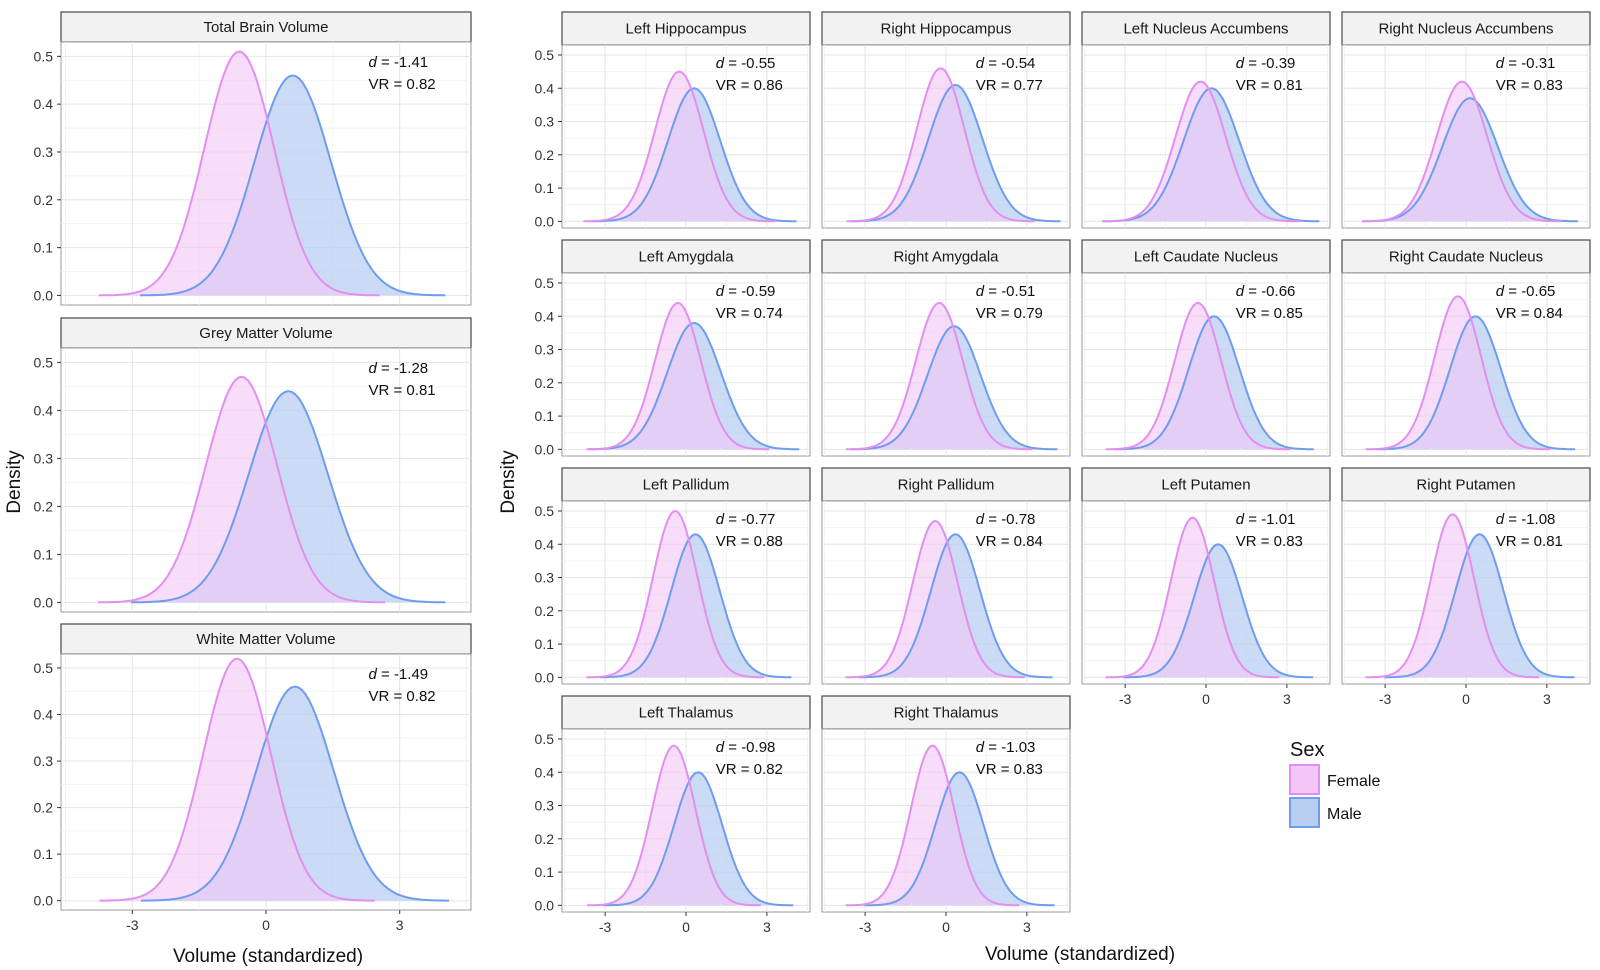 This screenshot has width=1600, height=970. I want to click on cohens-d-left-thalamus: d = -0.98, so click(746, 747).